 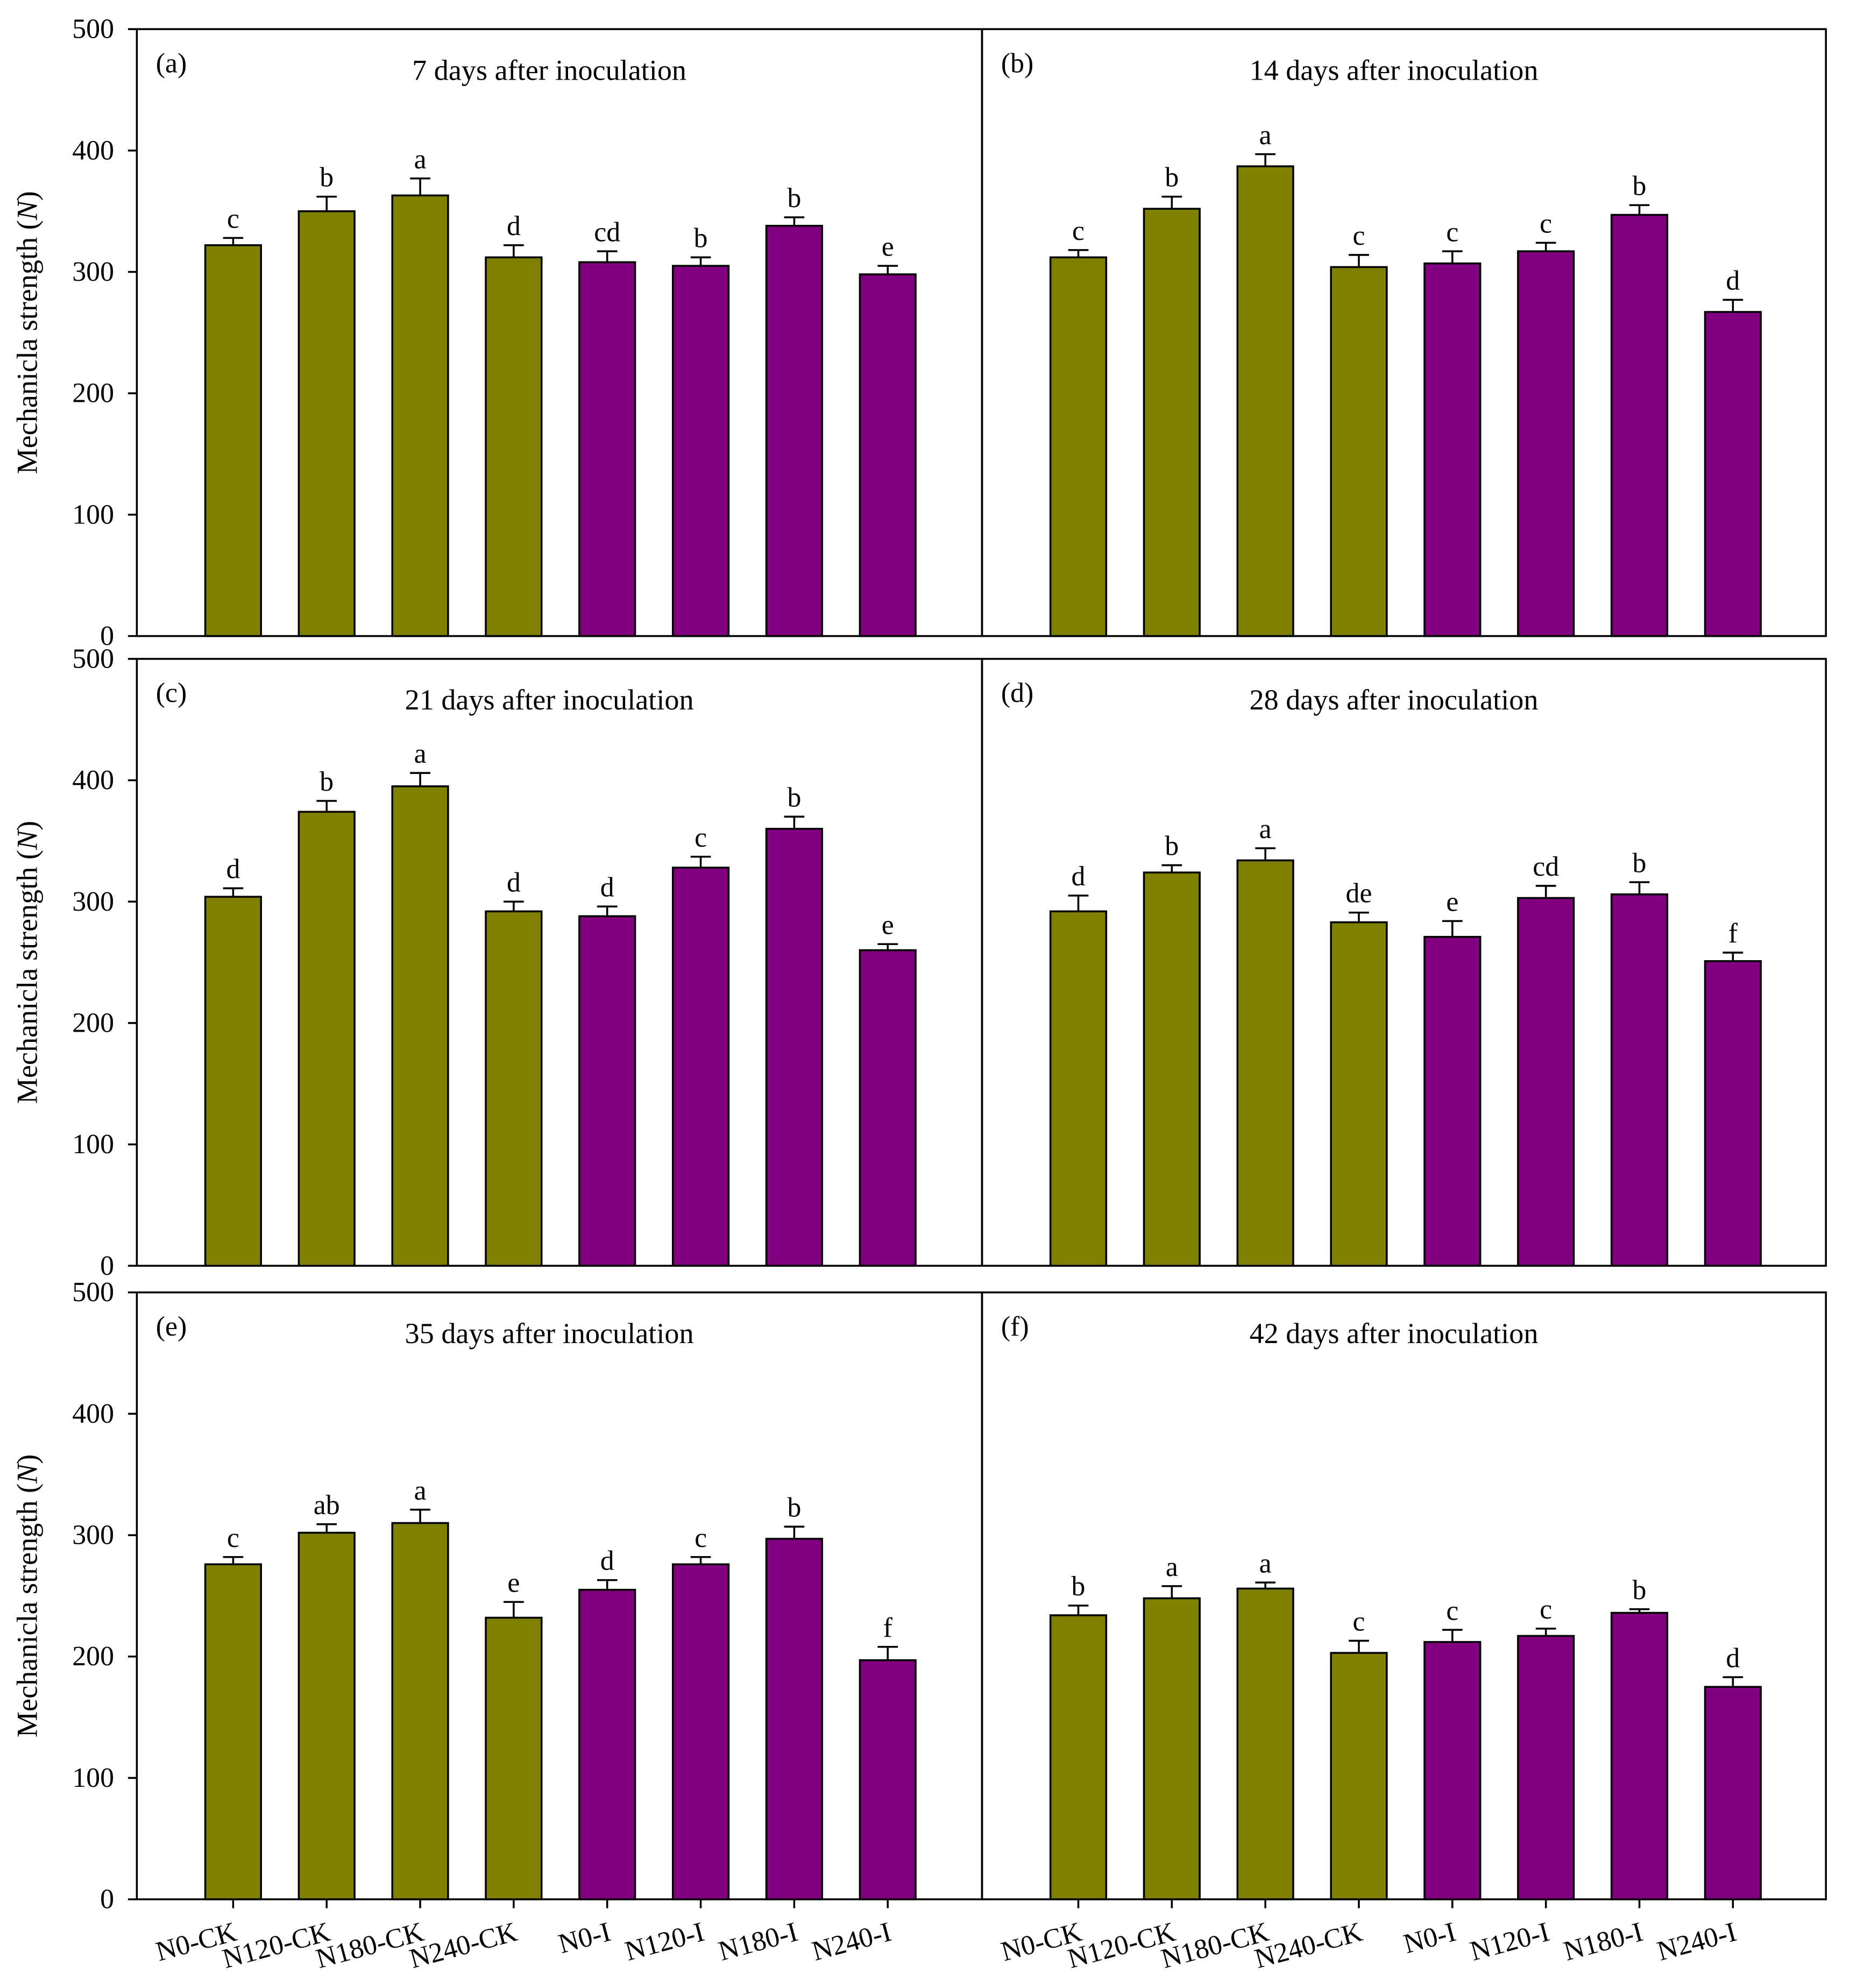 What do you see at coordinates (1394, 1333) in the screenshot?
I see `panel-title: 42 days after inoculation` at bounding box center [1394, 1333].